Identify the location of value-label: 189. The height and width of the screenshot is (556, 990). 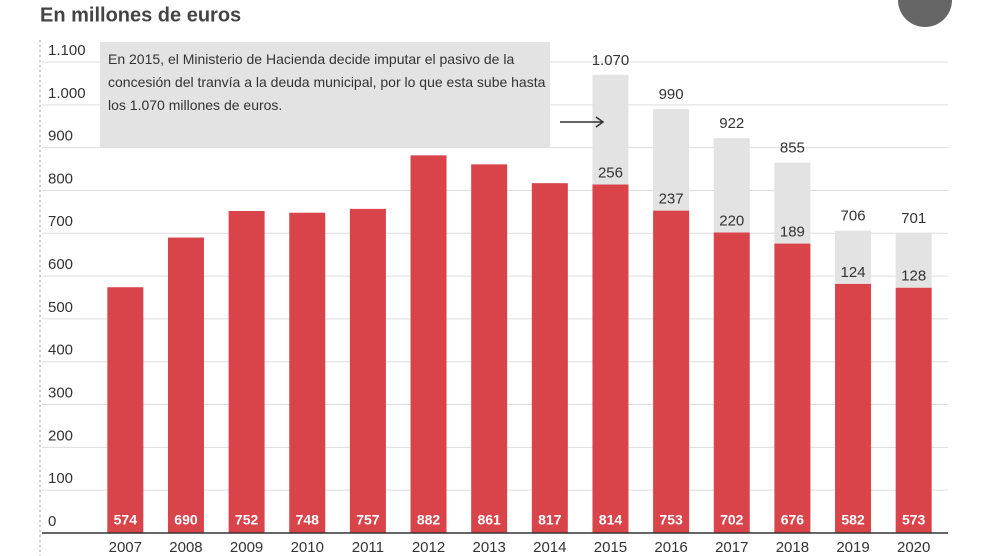
(792, 232).